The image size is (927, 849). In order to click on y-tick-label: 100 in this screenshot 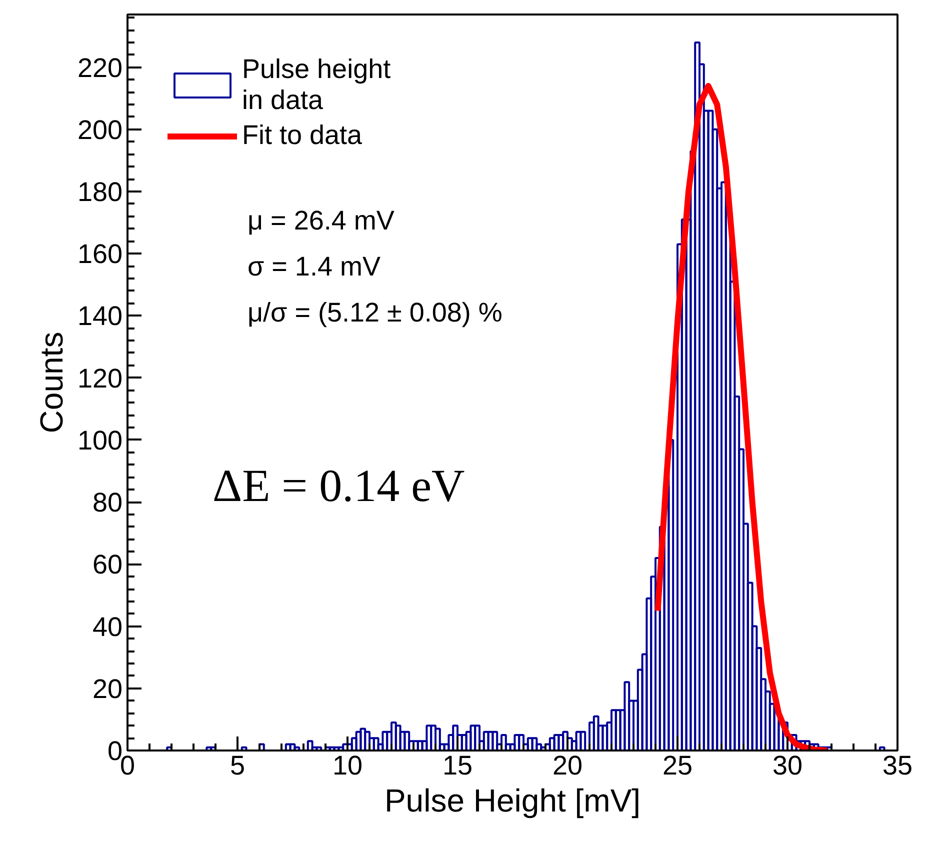, I will do `click(100, 440)`.